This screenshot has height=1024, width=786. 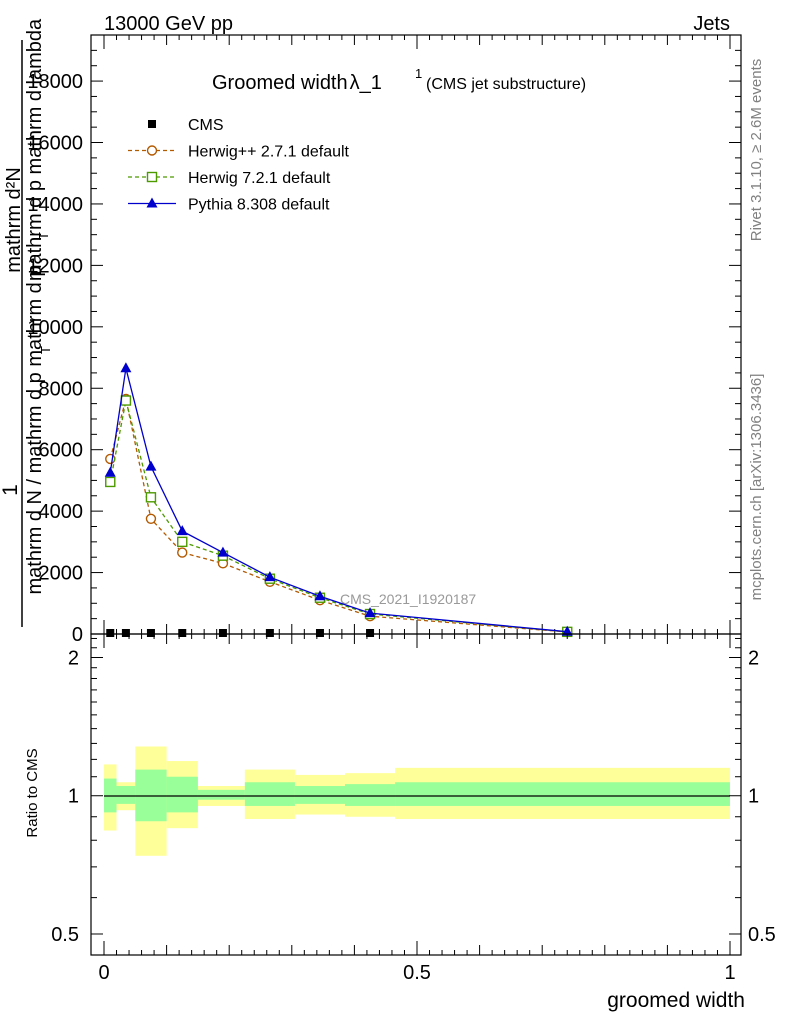 I want to click on main-y-tick-label: 16000, so click(x=55, y=144).